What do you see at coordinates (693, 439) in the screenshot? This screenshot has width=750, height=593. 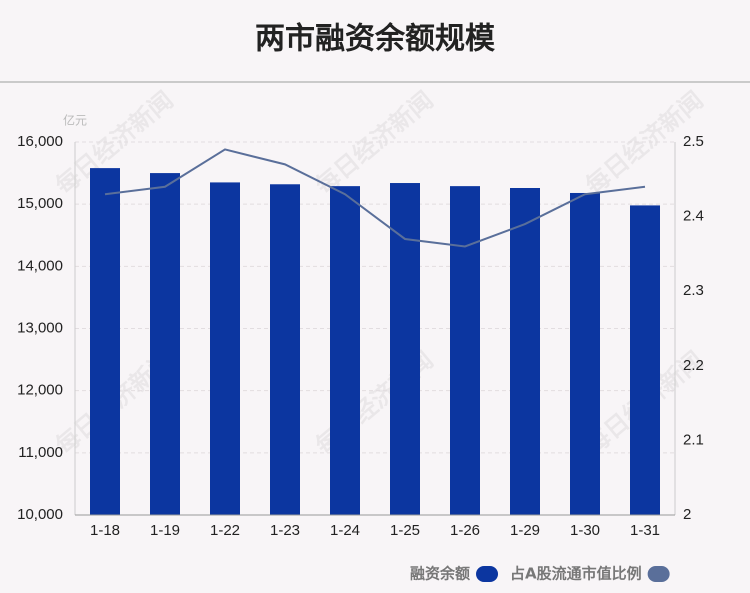 I see `y2-tick-label: 2.1` at bounding box center [693, 439].